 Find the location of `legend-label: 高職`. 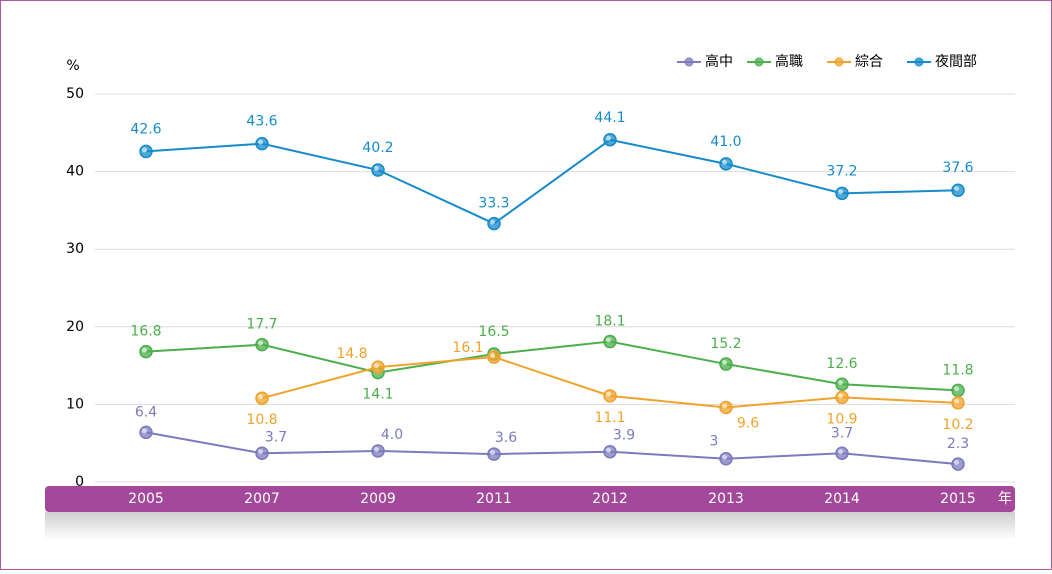

legend-label: 高職 is located at coordinates (789, 61).